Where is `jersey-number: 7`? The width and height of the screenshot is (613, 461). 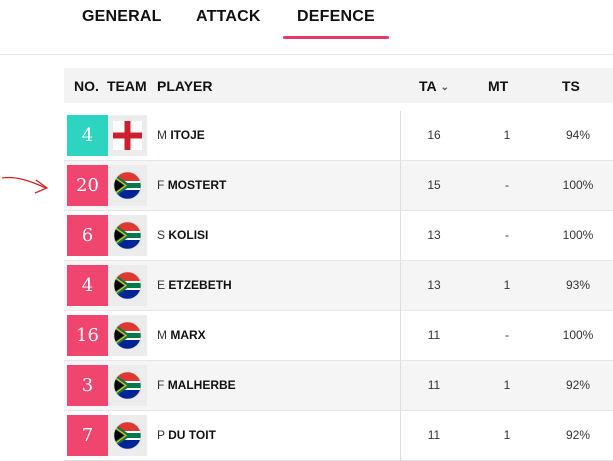 jersey-number: 7 is located at coordinates (87, 435).